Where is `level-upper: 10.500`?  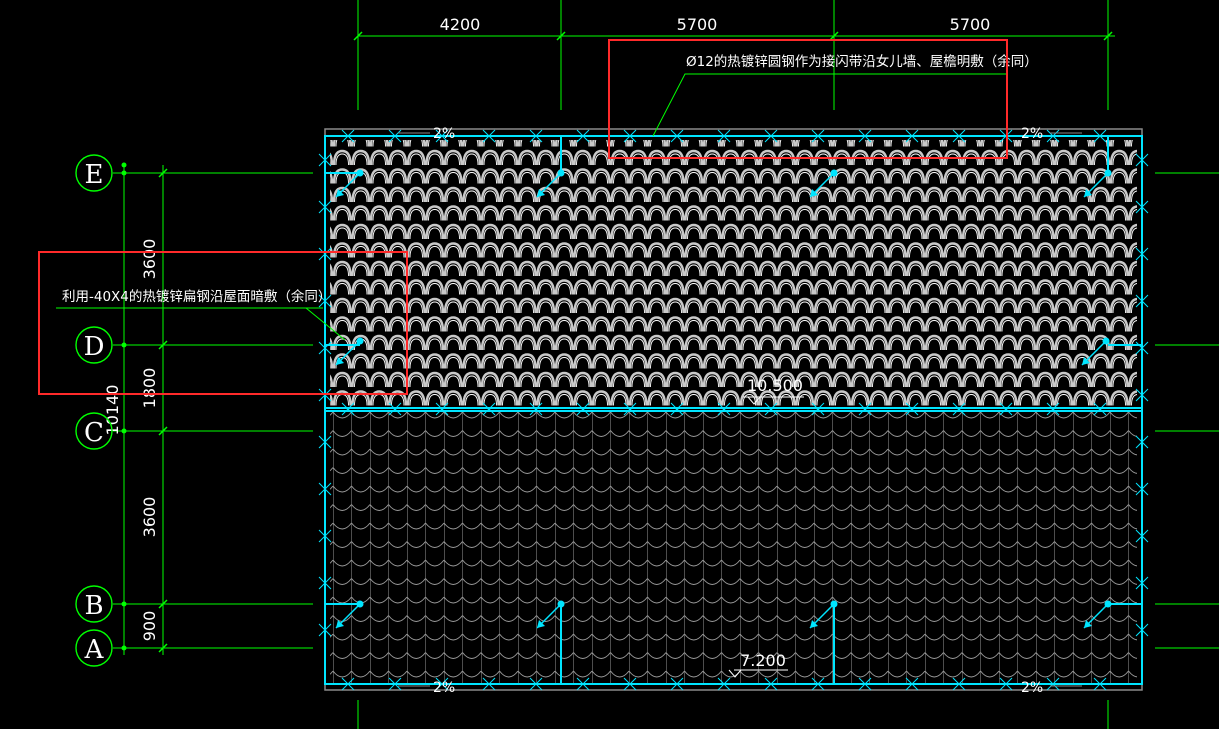
level-upper: 10.500 is located at coordinates (775, 385).